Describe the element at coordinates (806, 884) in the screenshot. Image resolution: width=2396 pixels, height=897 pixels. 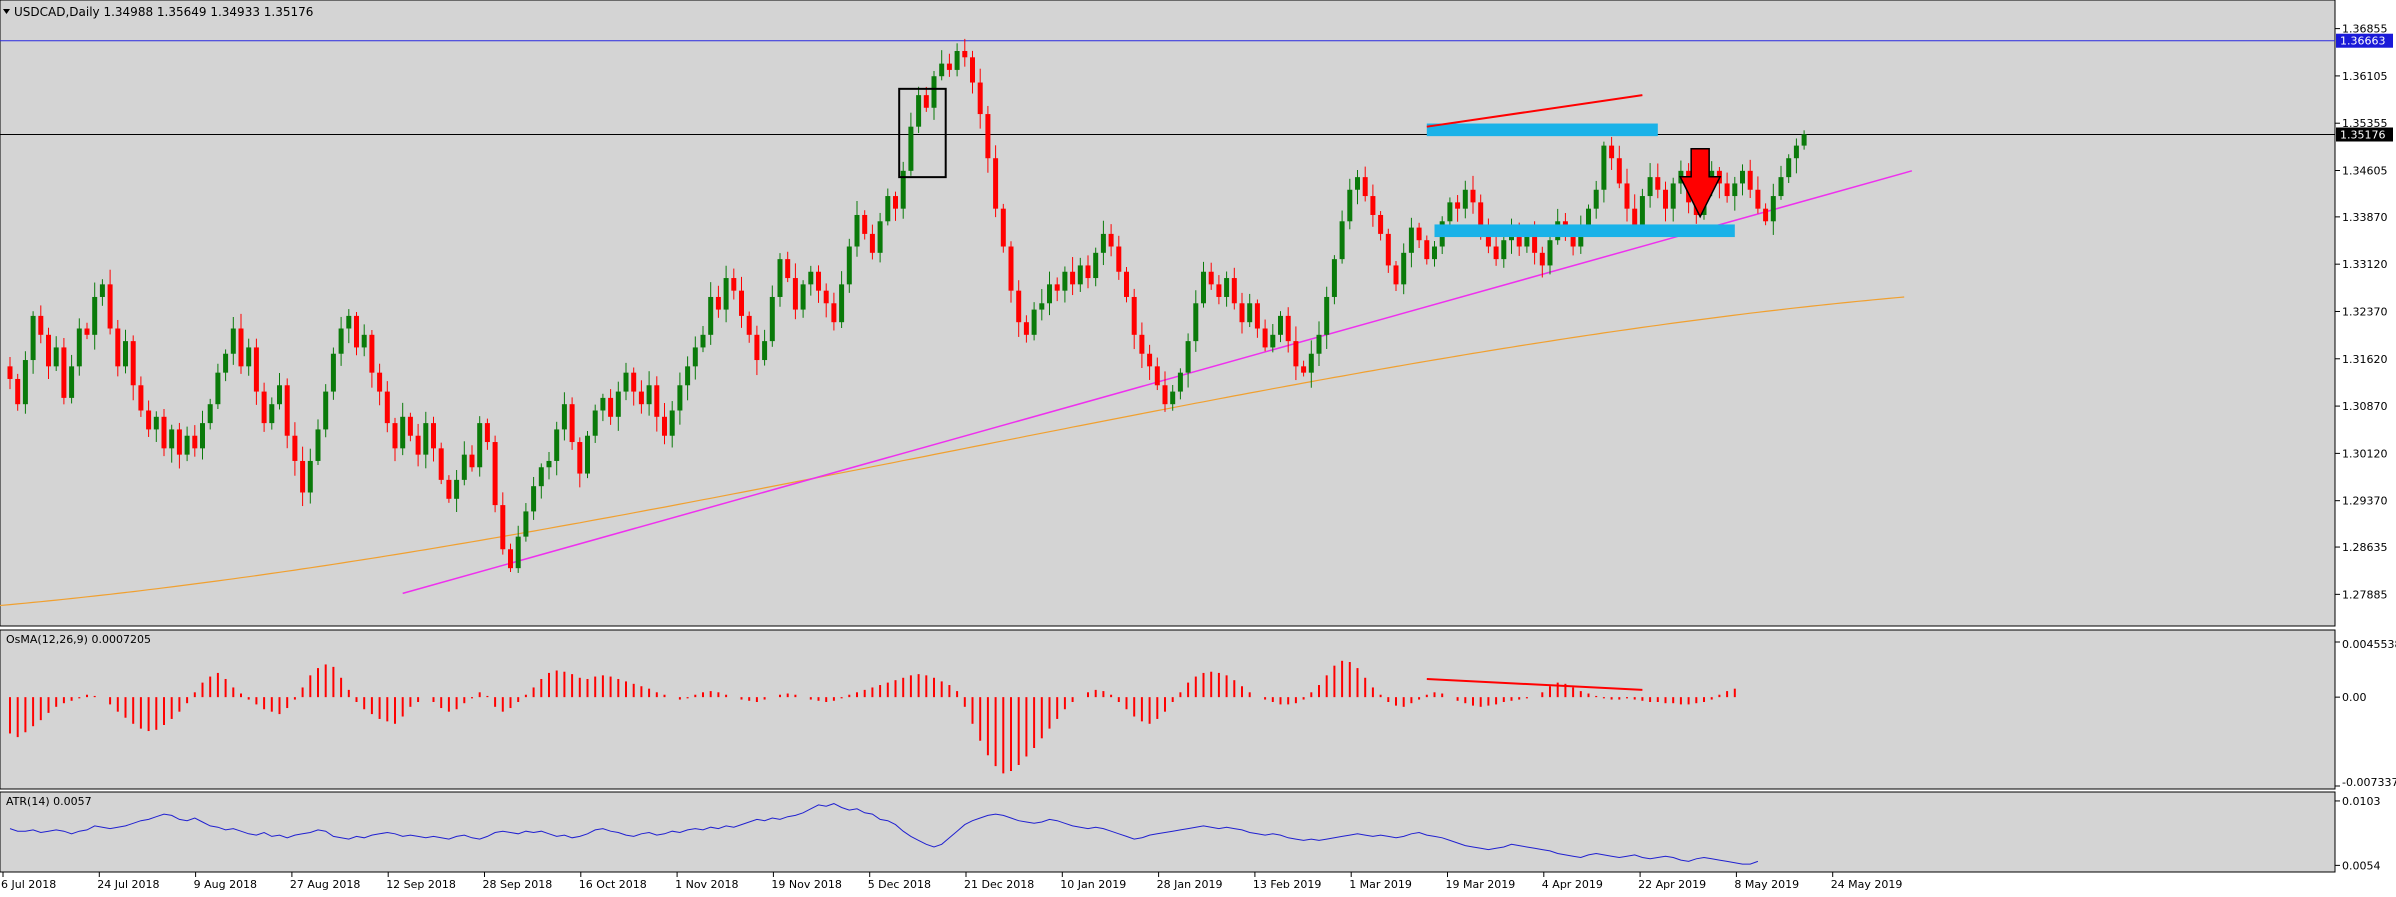
I see `x-tick-label: 19 Nov 2018` at that location.